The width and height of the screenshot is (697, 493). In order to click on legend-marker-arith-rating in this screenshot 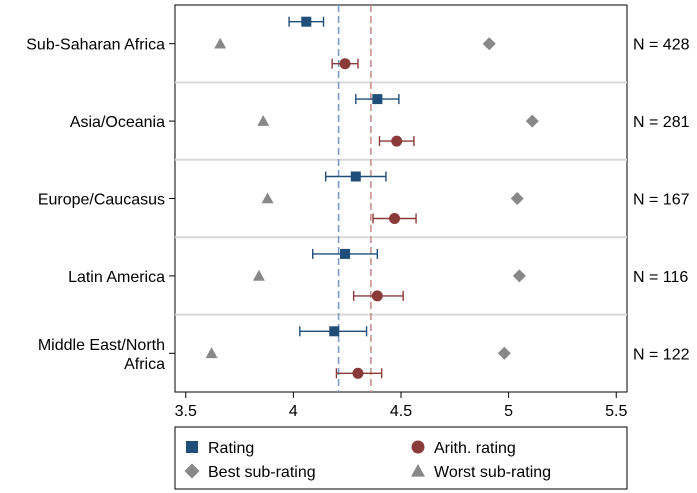, I will do `click(418, 447)`.